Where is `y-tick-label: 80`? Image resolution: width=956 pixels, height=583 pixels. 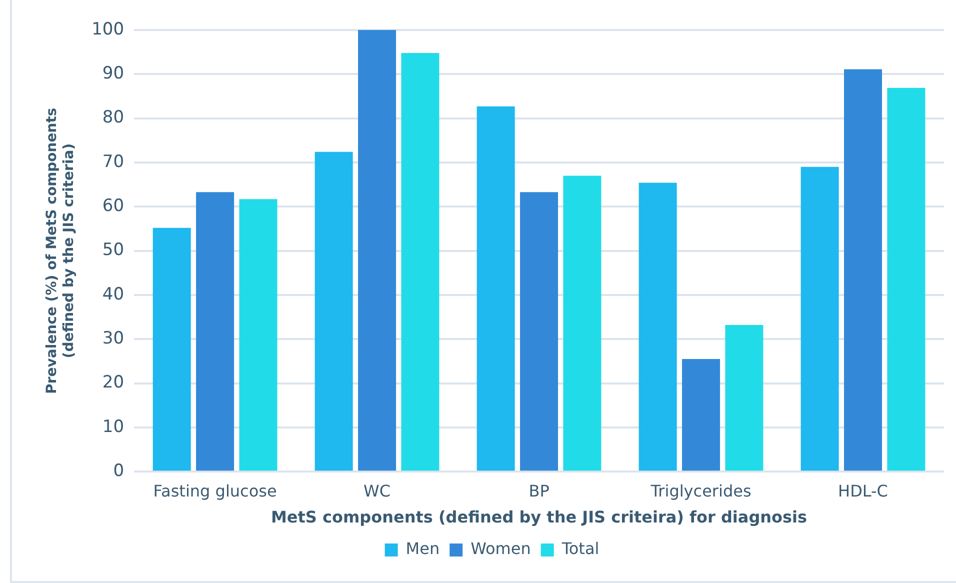 y-tick-label: 80 is located at coordinates (113, 118).